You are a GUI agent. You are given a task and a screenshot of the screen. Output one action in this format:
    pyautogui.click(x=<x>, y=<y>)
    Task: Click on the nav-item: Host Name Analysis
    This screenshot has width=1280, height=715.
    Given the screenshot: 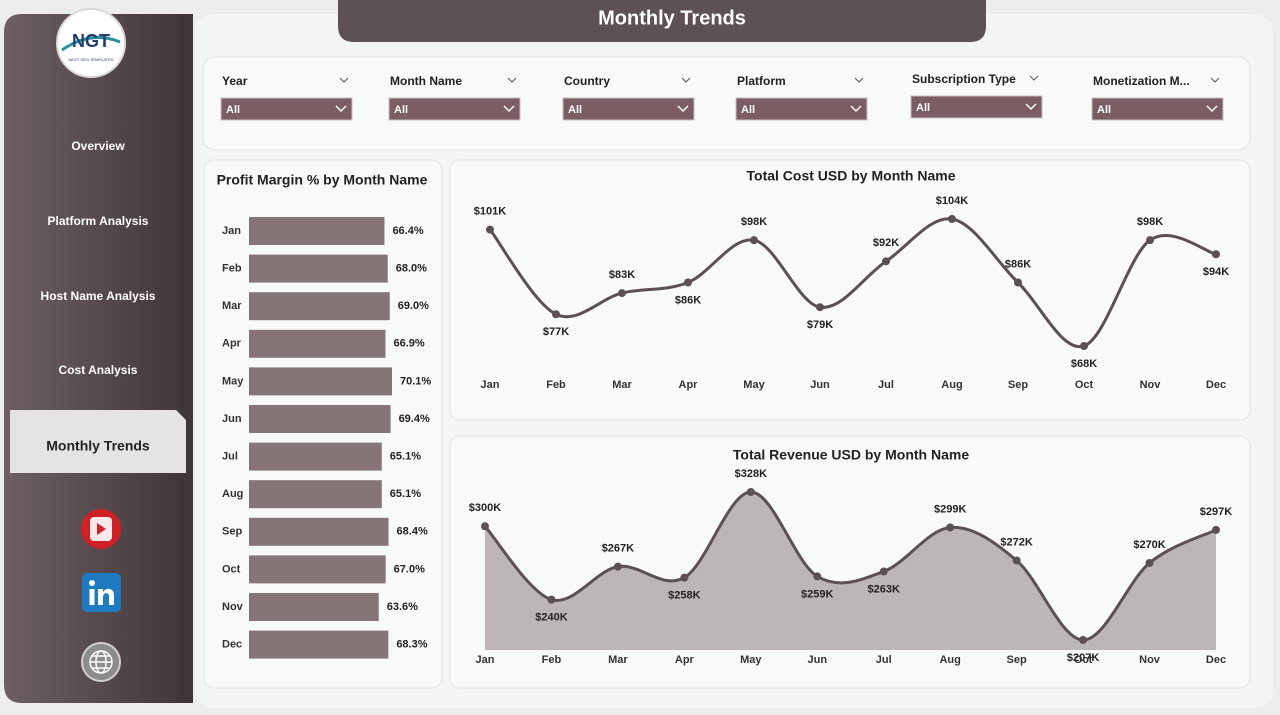 What is the action you would take?
    pyautogui.click(x=98, y=296)
    